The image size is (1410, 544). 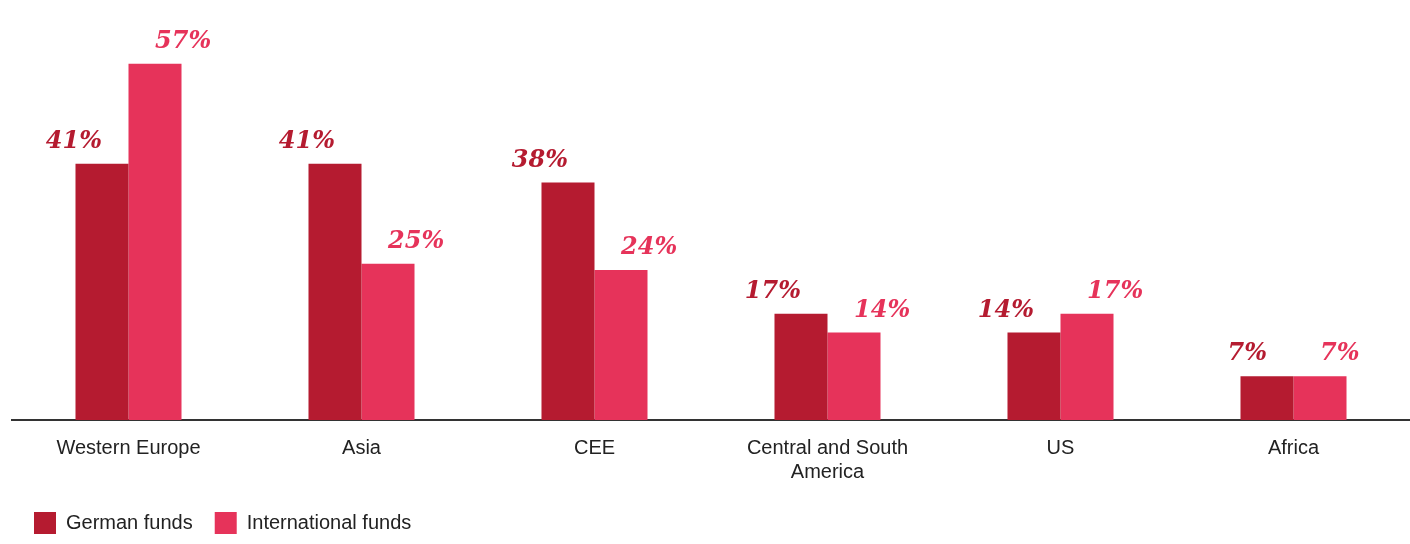 What do you see at coordinates (128, 446) in the screenshot?
I see `x-tick-label: Western Europe` at bounding box center [128, 446].